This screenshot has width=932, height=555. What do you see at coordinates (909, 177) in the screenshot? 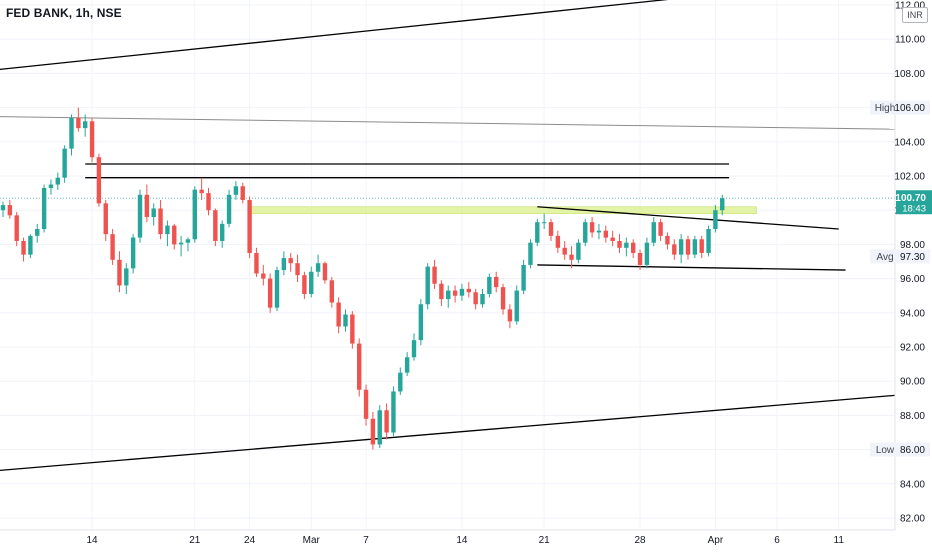
I see `y-tick-label: 102.00` at bounding box center [909, 177].